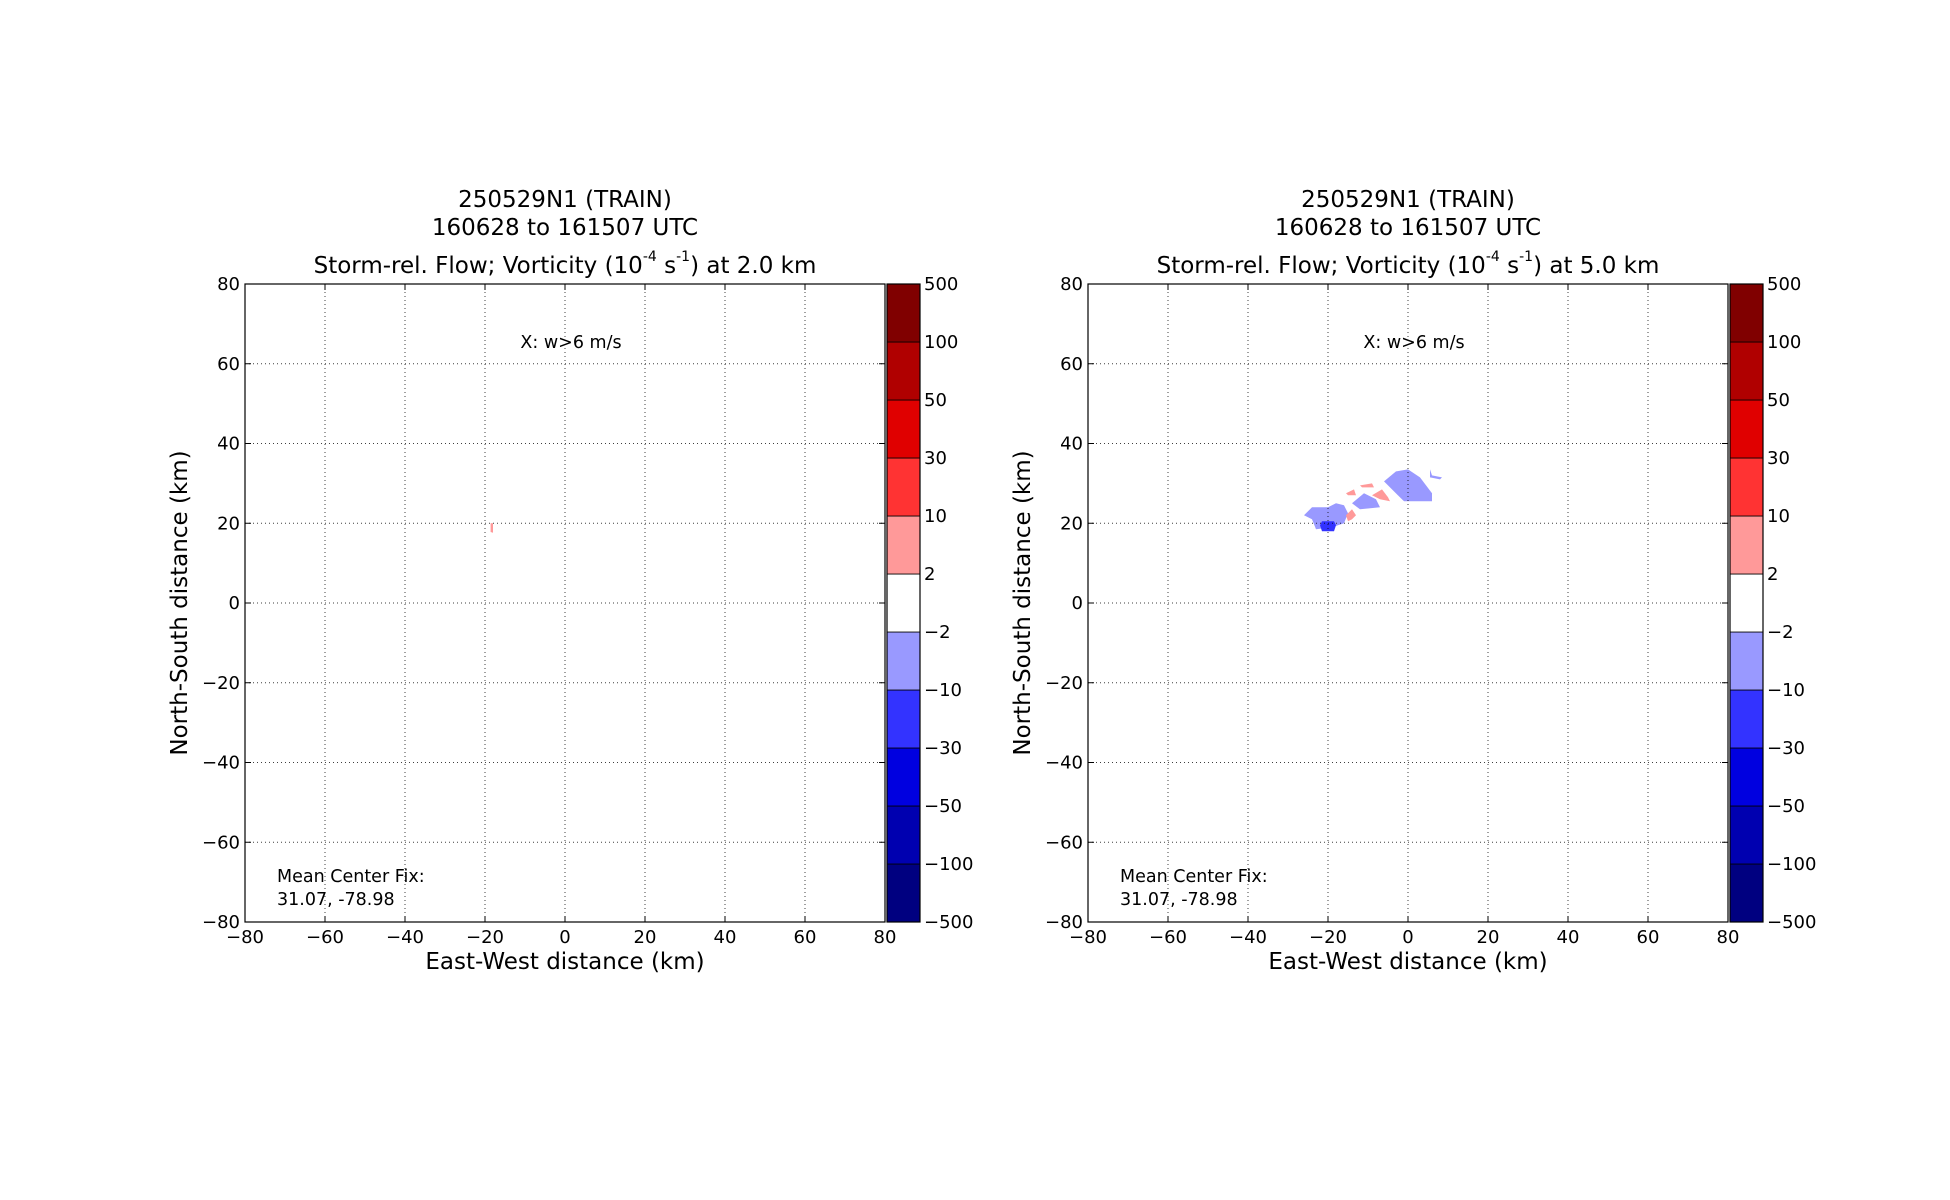  What do you see at coordinates (1492, 257) in the screenshot?
I see `title-exponent-1: -4` at bounding box center [1492, 257].